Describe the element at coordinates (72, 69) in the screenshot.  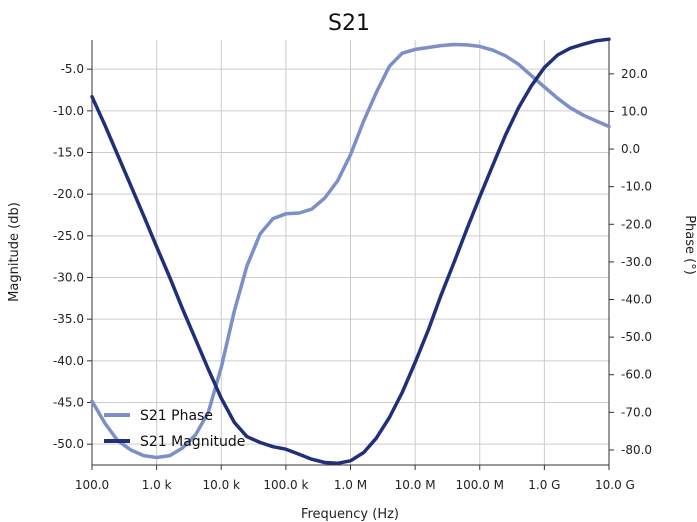
I see `y-tick-label: -5.0` at that location.